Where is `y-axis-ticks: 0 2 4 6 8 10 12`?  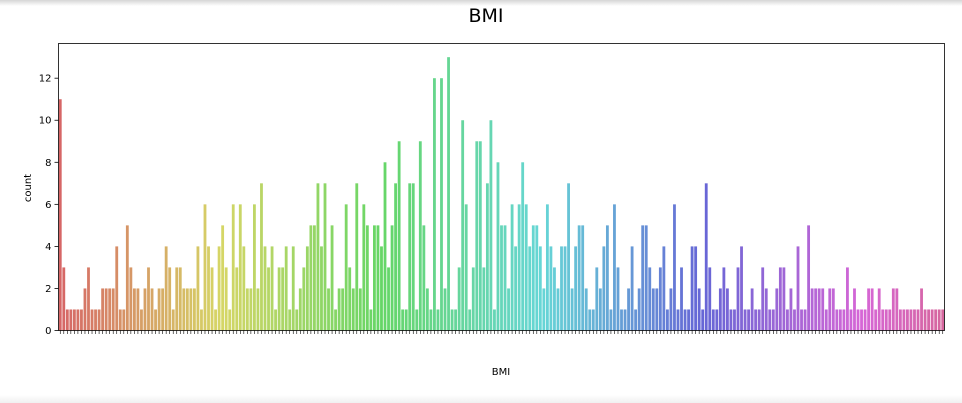
y-axis-ticks: 0 2 4 6 8 10 12 is located at coordinates (49, 205).